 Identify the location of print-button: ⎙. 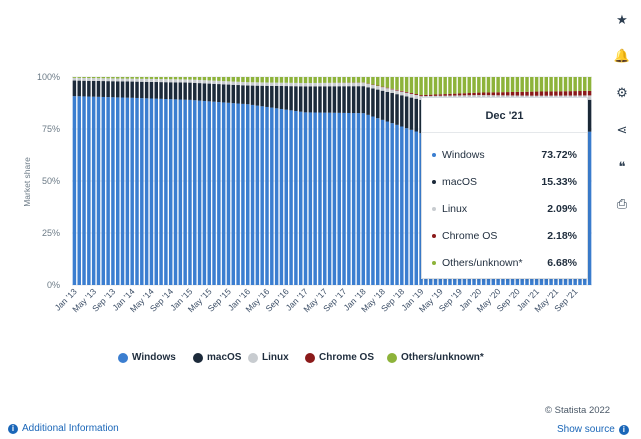
(622, 204).